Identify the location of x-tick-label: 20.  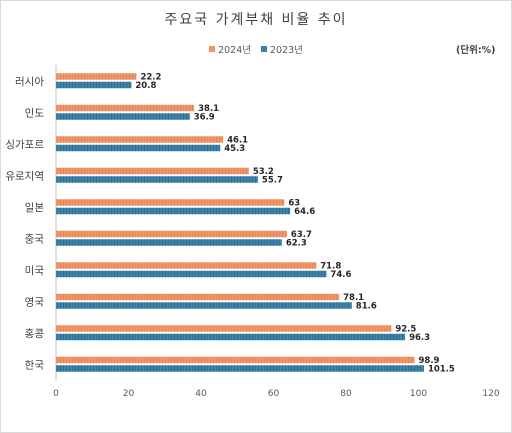
(129, 394).